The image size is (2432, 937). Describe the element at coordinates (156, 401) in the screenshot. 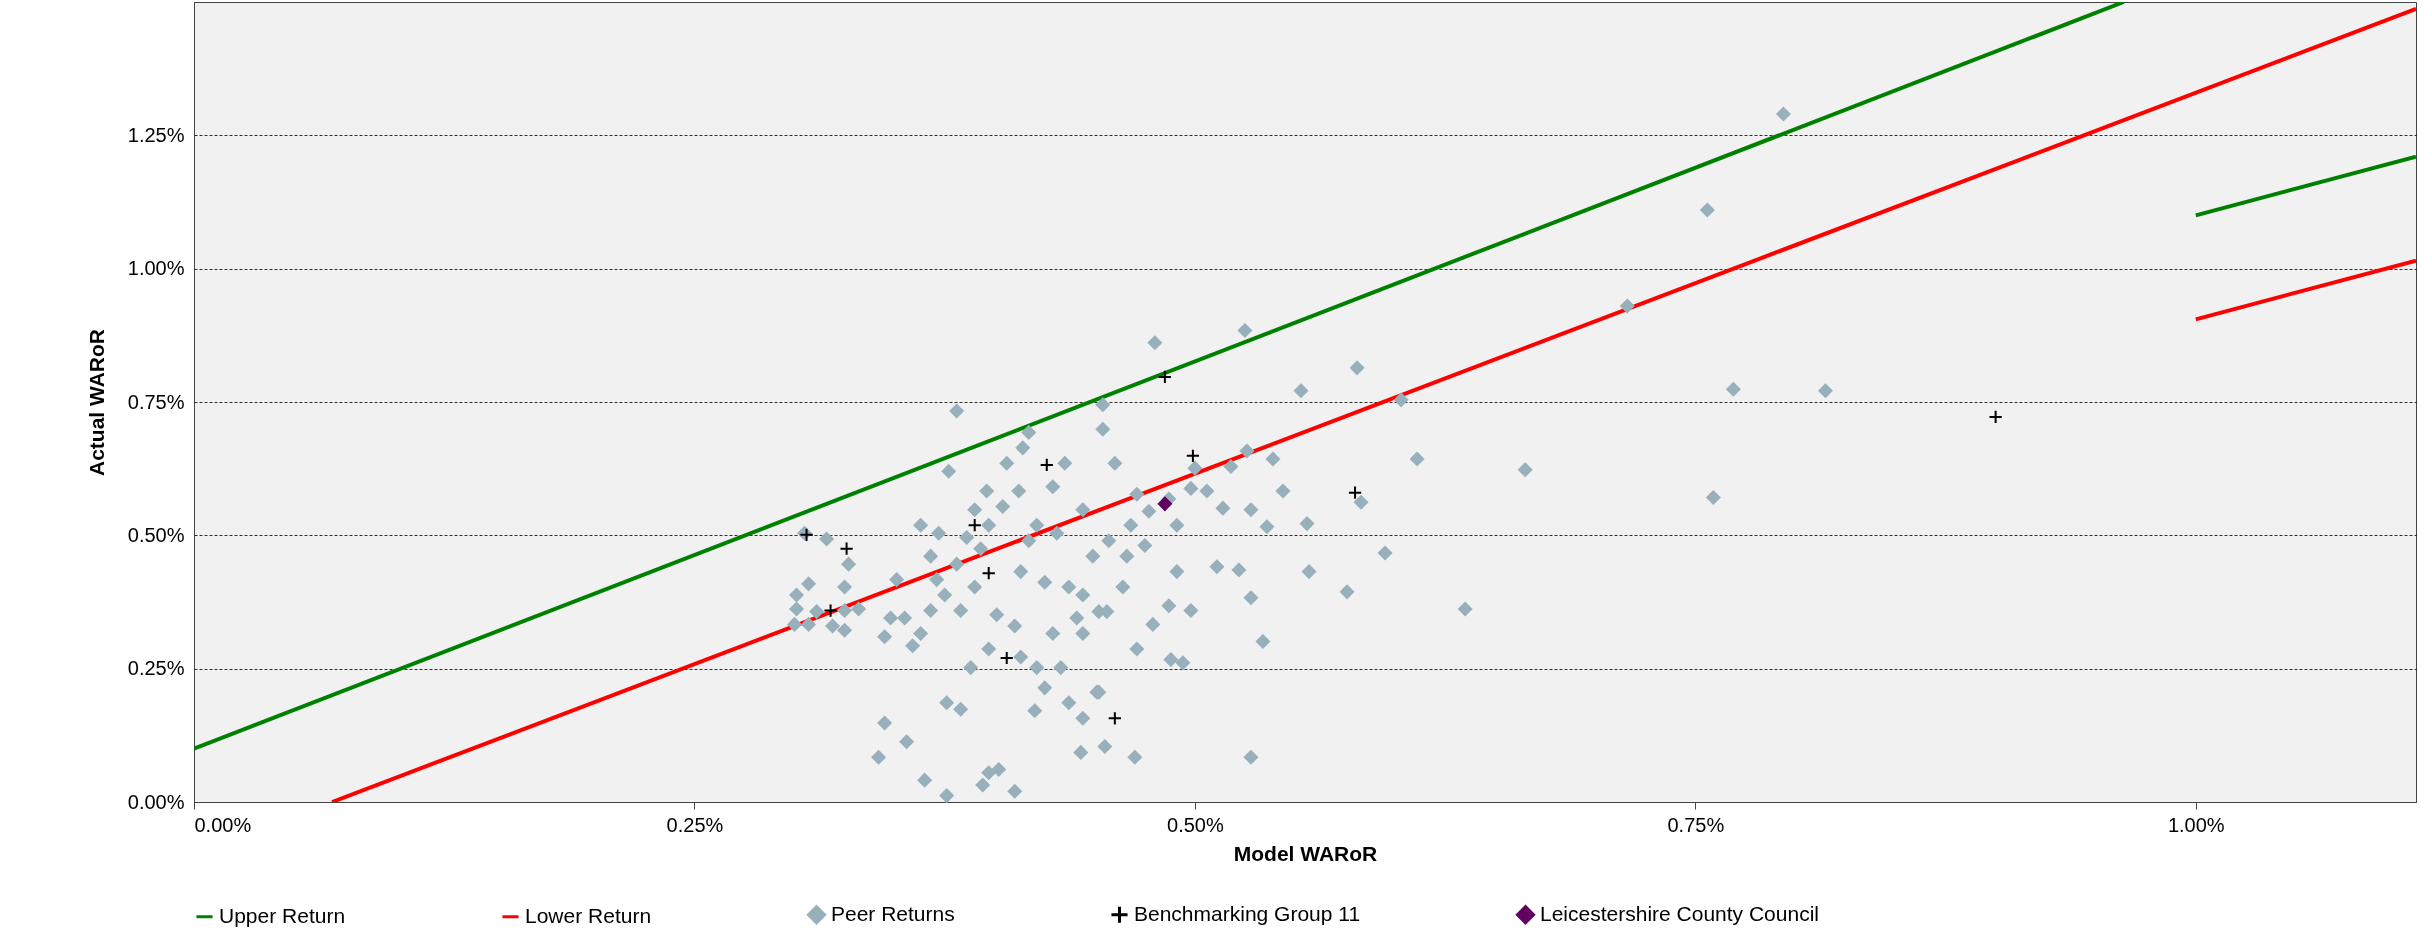

I see `y-tick-label: 0.75%` at that location.